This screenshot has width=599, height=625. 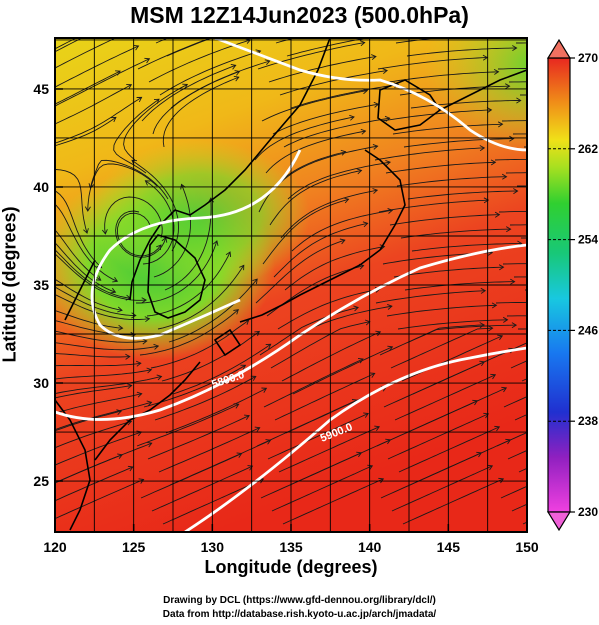 What do you see at coordinates (559, 521) in the screenshot?
I see `colorbar-min-arrow` at bounding box center [559, 521].